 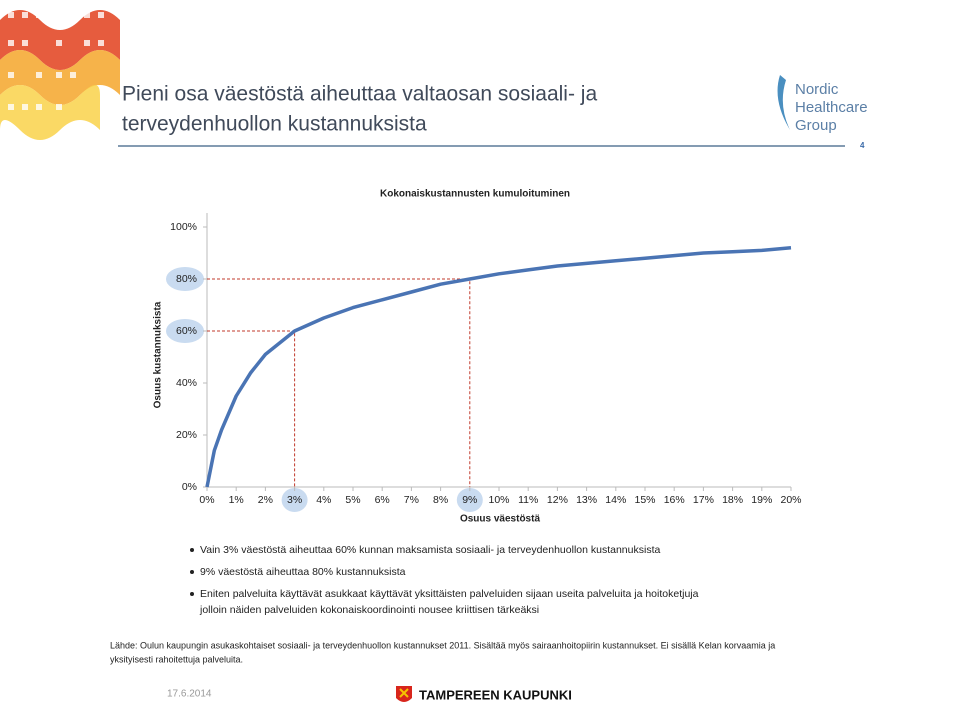 What do you see at coordinates (176, 659) in the screenshot?
I see `source-text: yksityisesti rahoitettuja palveluita.` at bounding box center [176, 659].